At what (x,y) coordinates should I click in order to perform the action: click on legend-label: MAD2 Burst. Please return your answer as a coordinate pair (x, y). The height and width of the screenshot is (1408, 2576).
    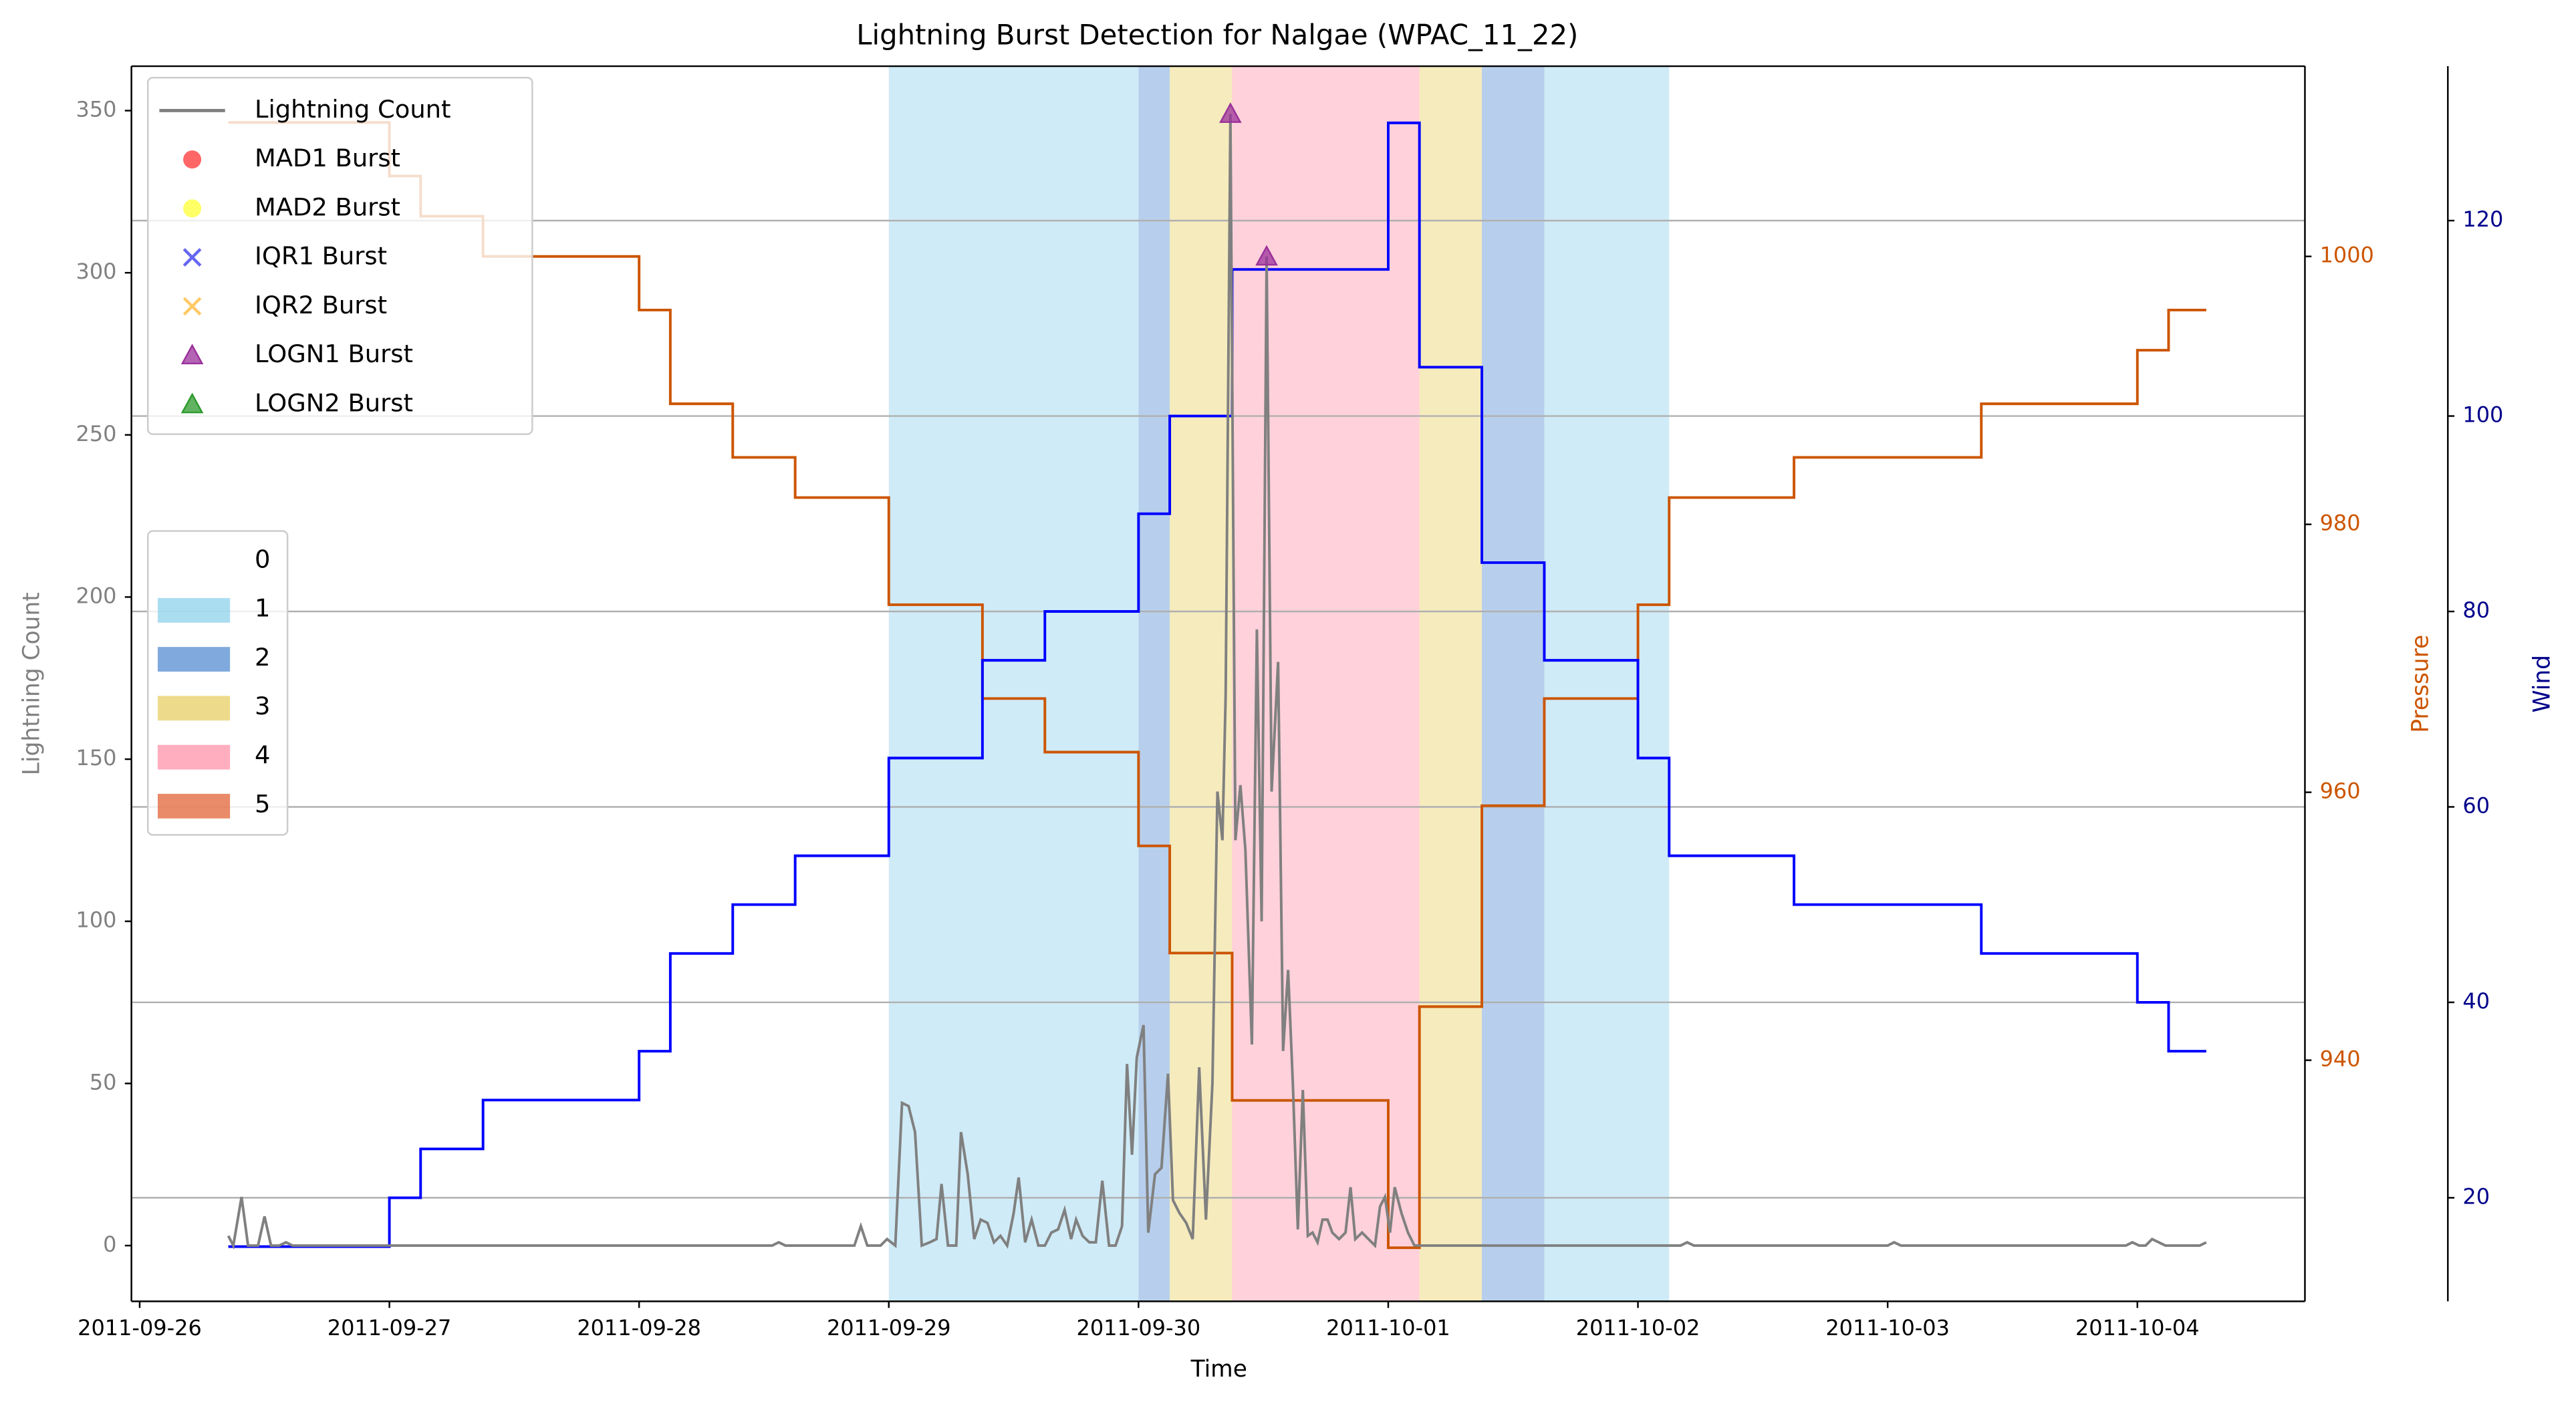
    Looking at the image, I should click on (328, 206).